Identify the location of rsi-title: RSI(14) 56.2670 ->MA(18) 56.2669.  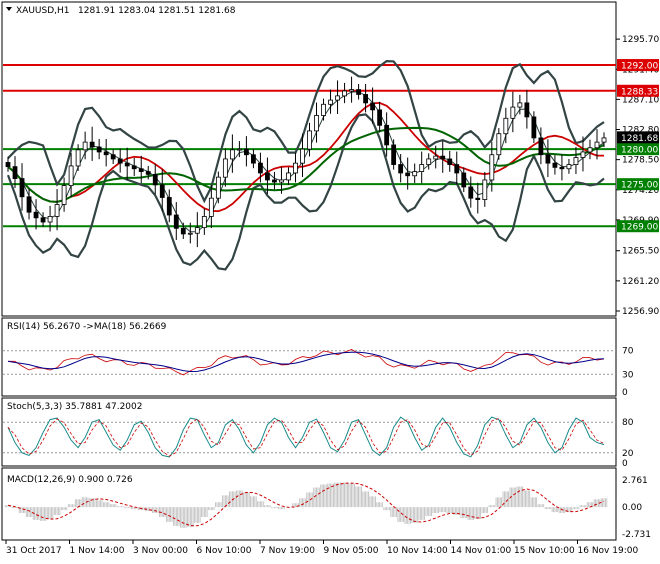
(87, 327).